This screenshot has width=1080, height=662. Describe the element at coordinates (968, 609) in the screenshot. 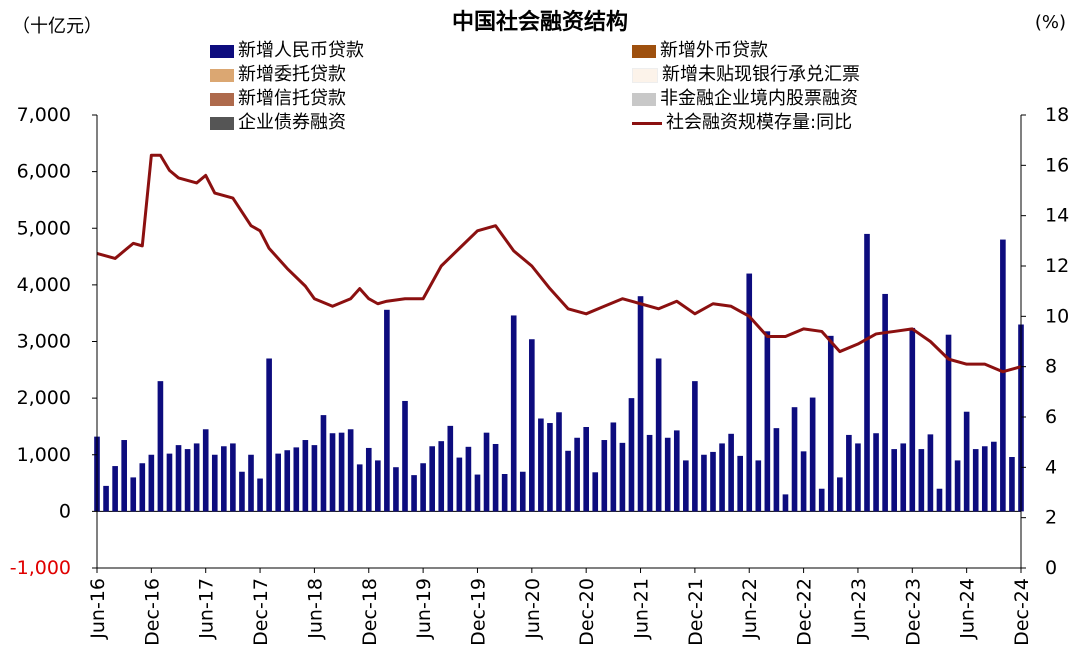

I see `x-tick-label: Jun-24` at that location.